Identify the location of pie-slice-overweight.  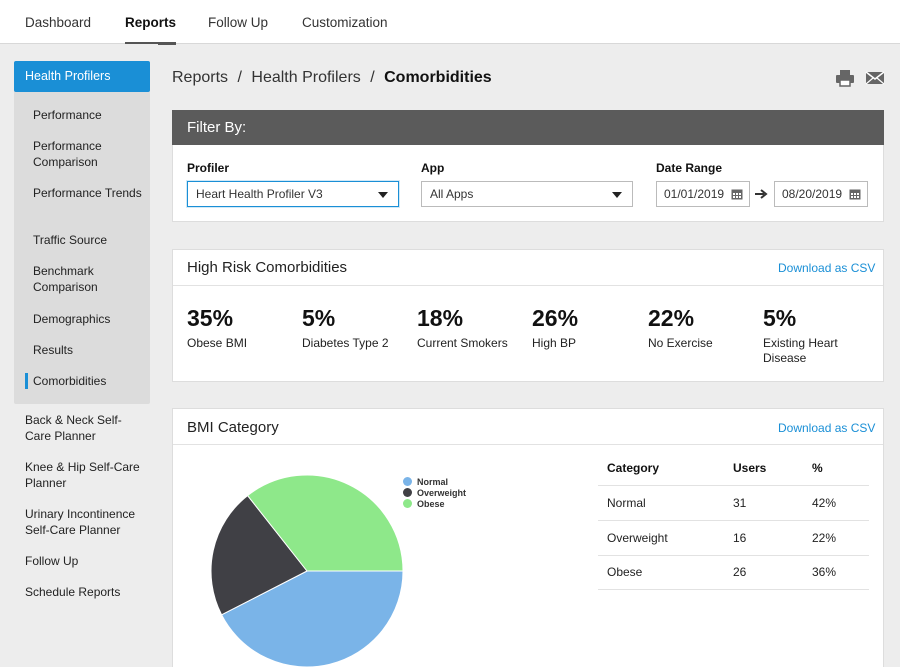
(259, 555).